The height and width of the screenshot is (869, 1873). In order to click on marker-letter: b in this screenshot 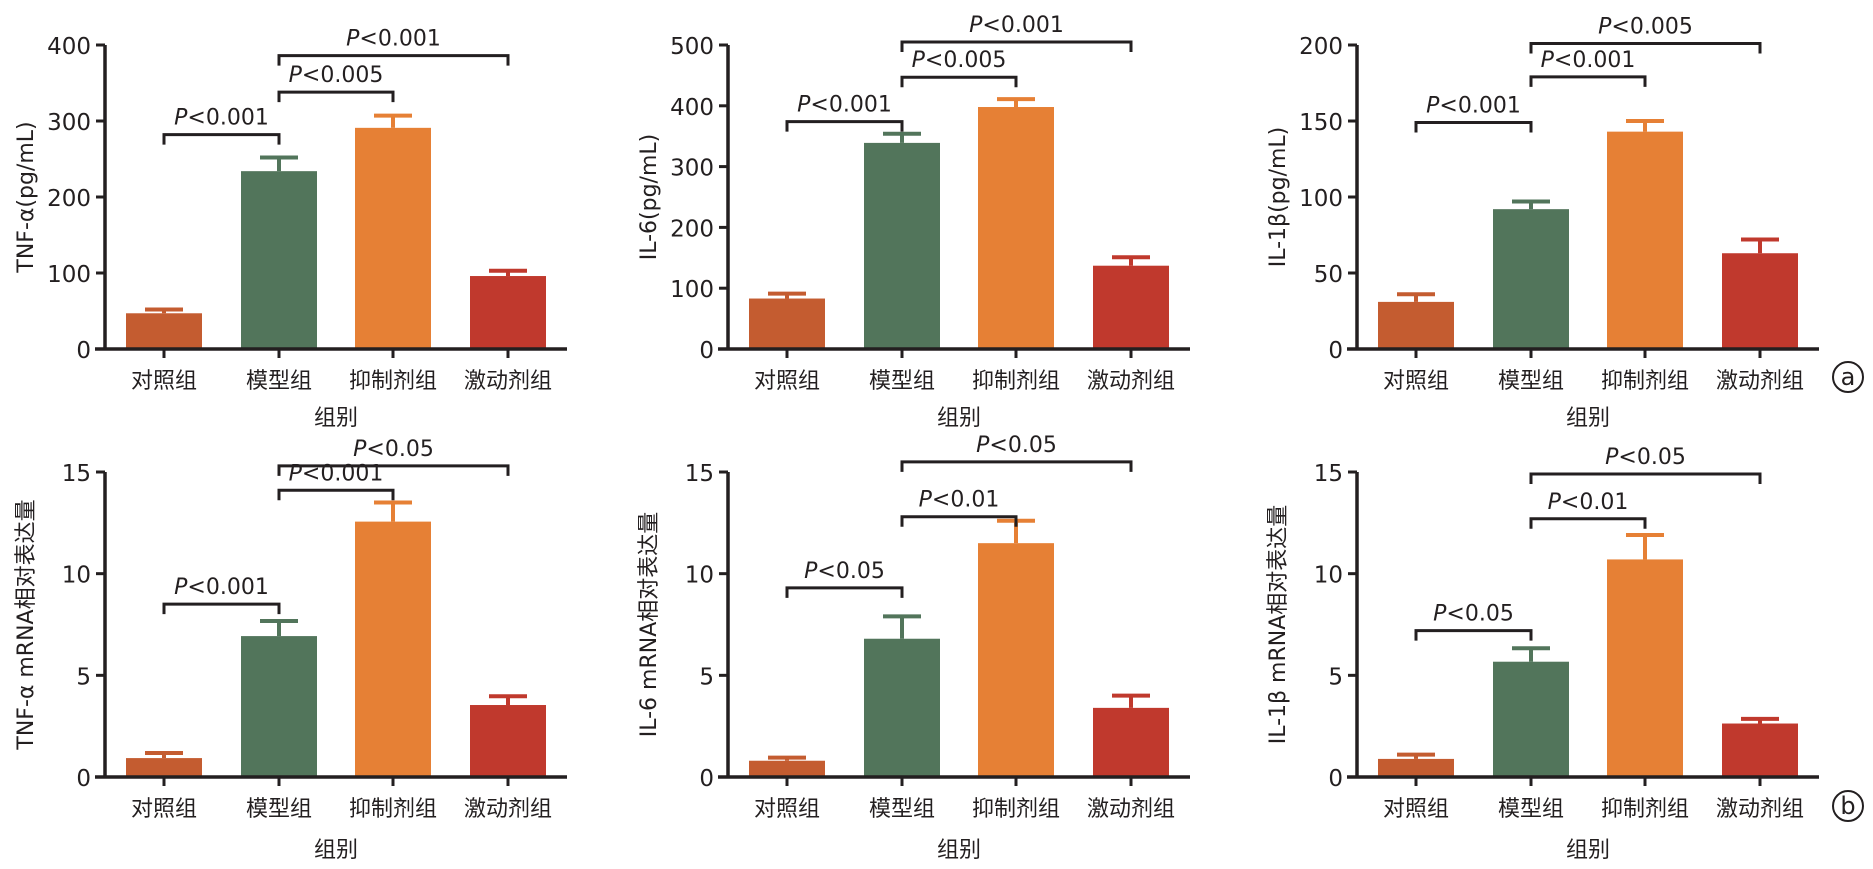, I will do `click(1847, 806)`.